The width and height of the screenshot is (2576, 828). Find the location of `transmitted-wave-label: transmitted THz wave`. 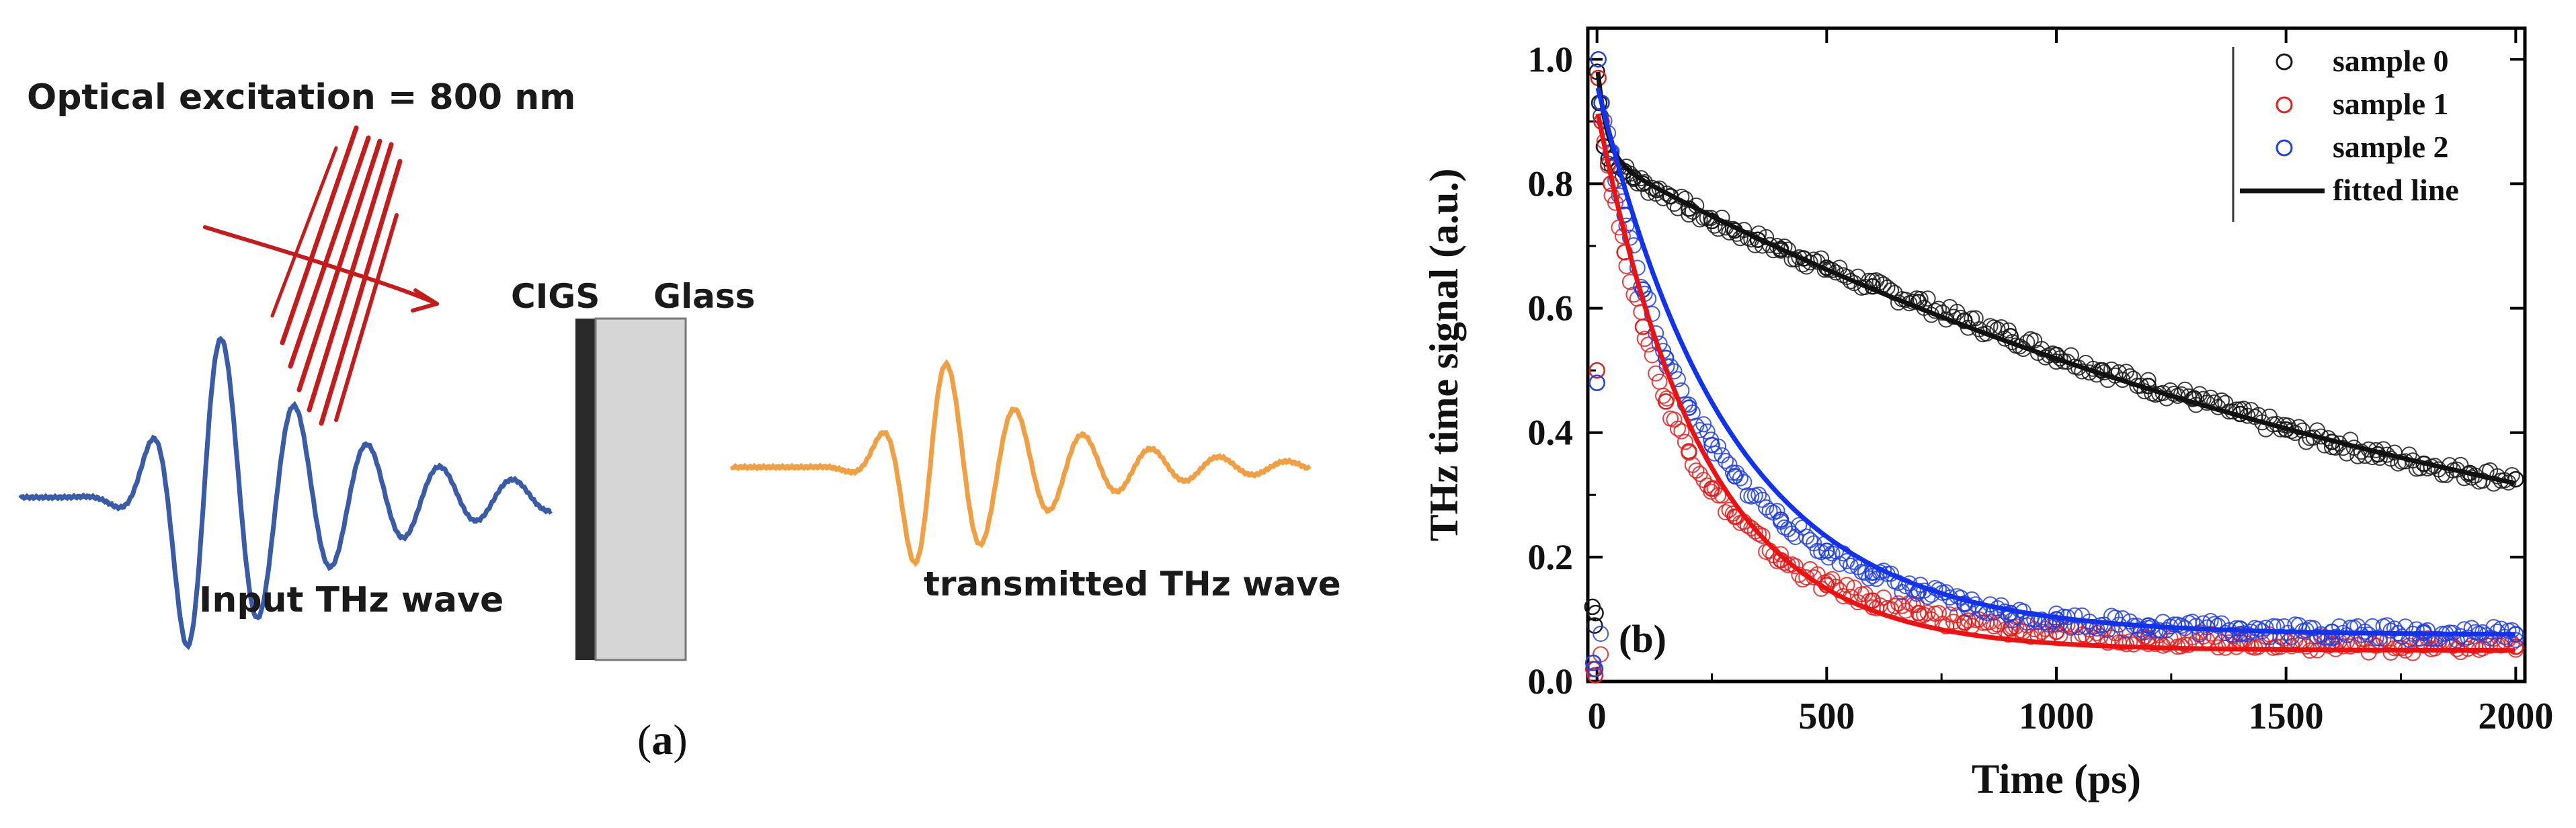

transmitted-wave-label: transmitted THz wave is located at coordinates (1132, 584).